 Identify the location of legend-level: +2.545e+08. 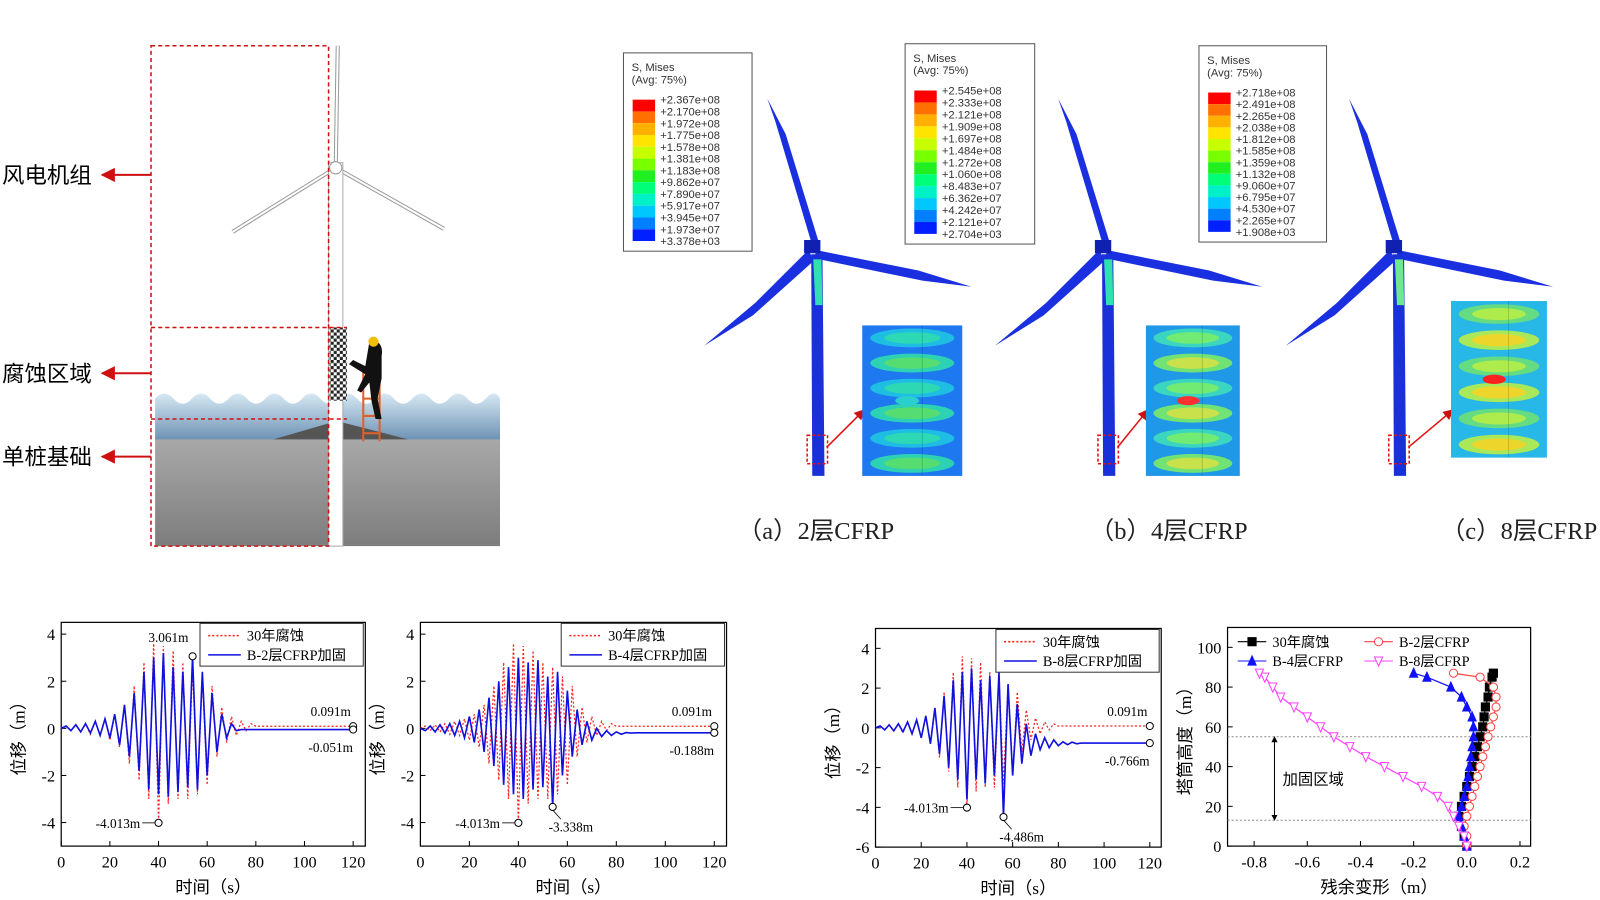
(972, 92).